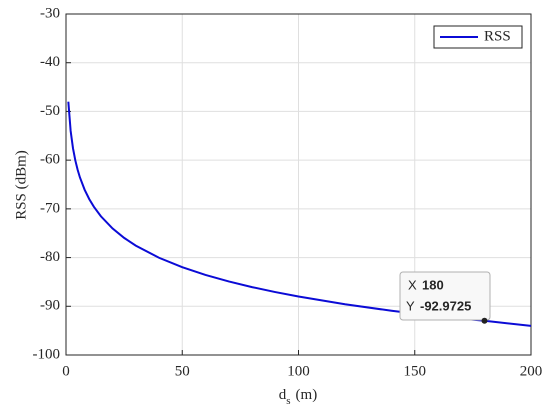 The height and width of the screenshot is (414, 550). Describe the element at coordinates (497, 36) in the screenshot. I see `legend-label: RSS` at that location.